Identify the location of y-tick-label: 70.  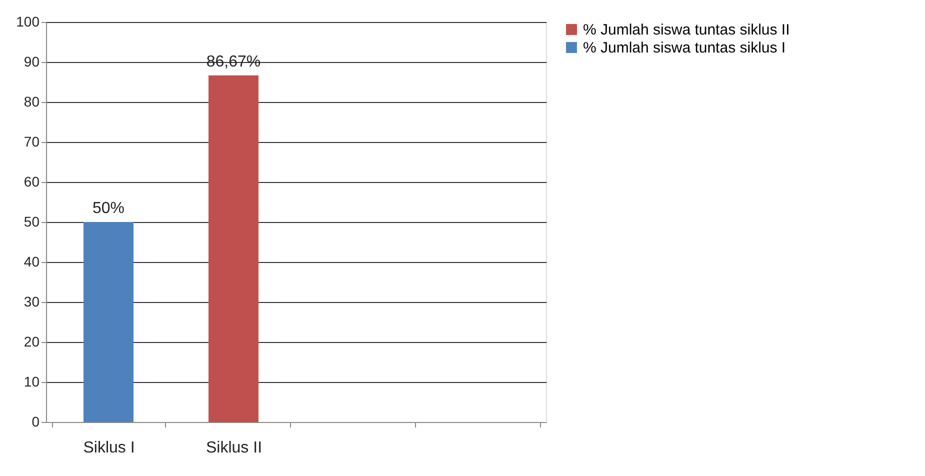
(32, 142).